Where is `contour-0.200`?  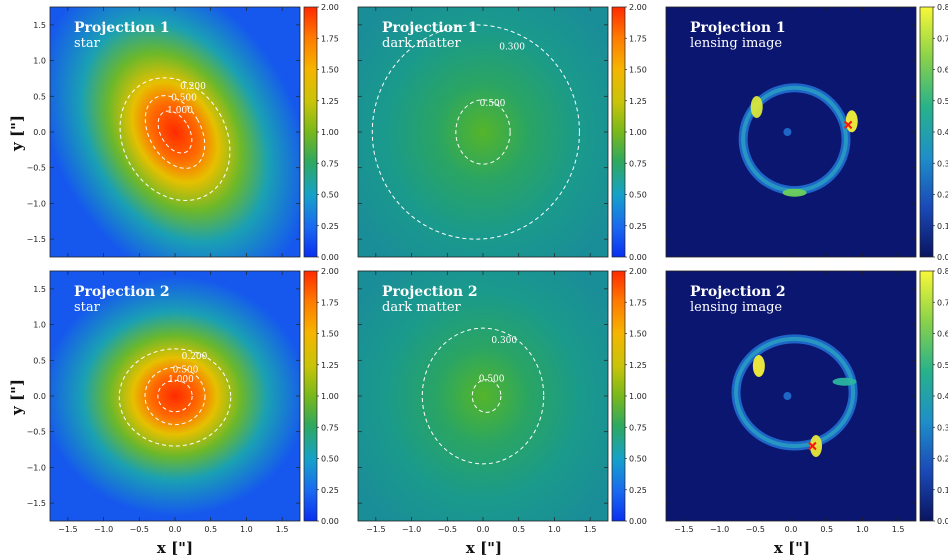 contour-0.200 is located at coordinates (175, 139).